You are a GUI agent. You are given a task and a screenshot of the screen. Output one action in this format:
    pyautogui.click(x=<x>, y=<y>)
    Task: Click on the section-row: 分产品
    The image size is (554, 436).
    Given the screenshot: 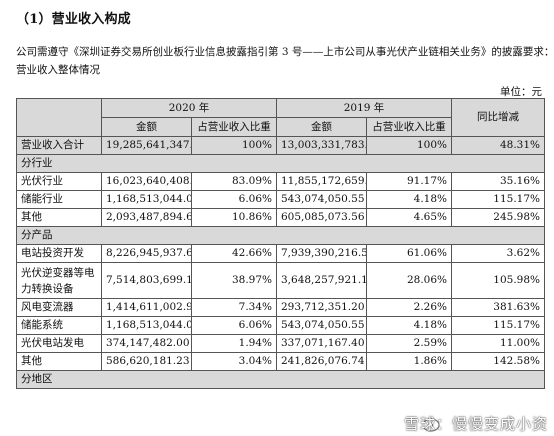 What is the action you would take?
    pyautogui.click(x=280, y=235)
    